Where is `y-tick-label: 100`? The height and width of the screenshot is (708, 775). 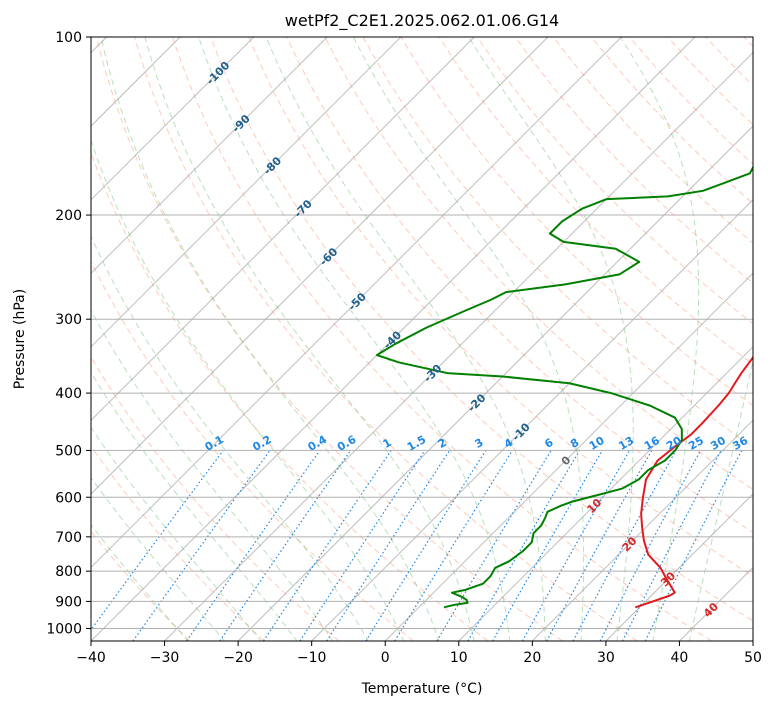 y-tick-label: 100 is located at coordinates (68, 38).